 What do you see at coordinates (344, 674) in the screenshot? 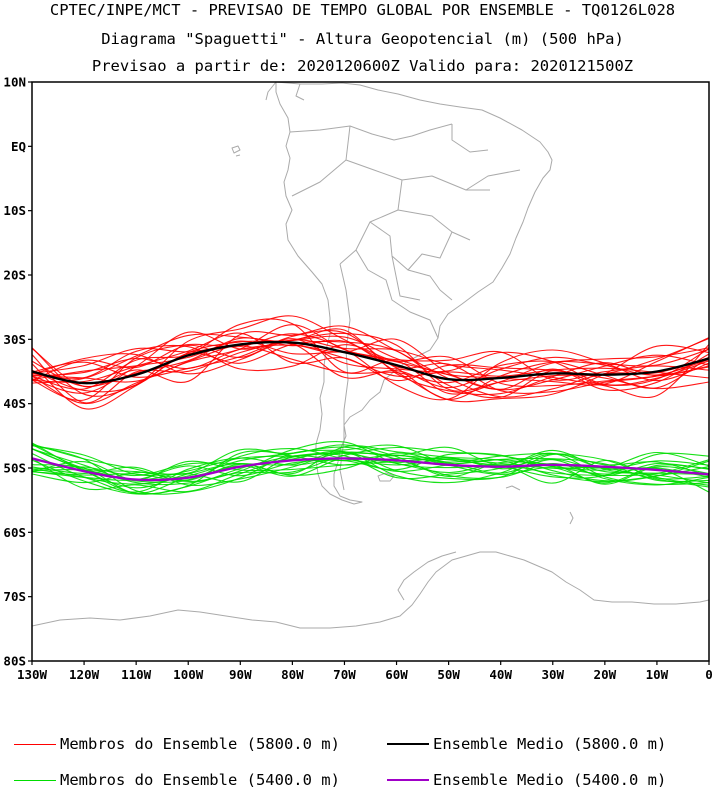
I see `lon-tick-label: 70W` at bounding box center [344, 674].